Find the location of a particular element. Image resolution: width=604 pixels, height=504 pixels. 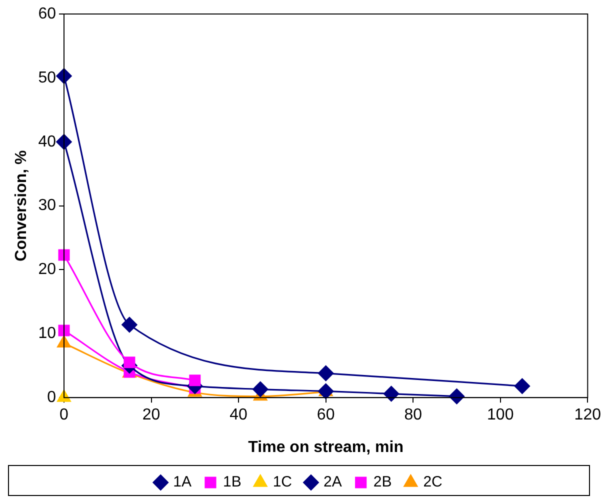

x-tick-label: 40 is located at coordinates (239, 415).